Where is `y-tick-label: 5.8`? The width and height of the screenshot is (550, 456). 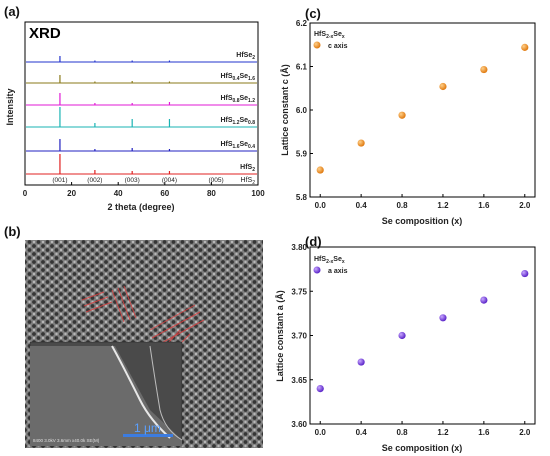
y-tick-label: 5.8 is located at coordinates (302, 197).